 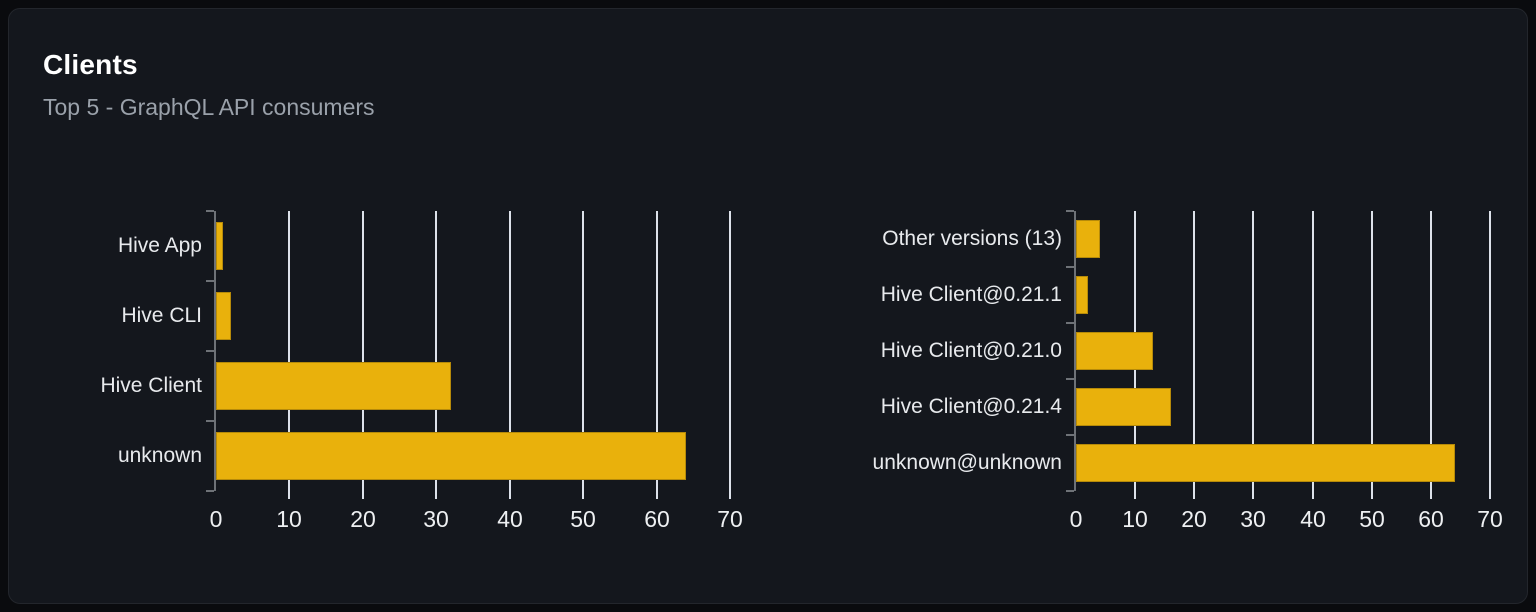 What do you see at coordinates (219, 246) in the screenshot?
I see `bar-hive-app` at bounding box center [219, 246].